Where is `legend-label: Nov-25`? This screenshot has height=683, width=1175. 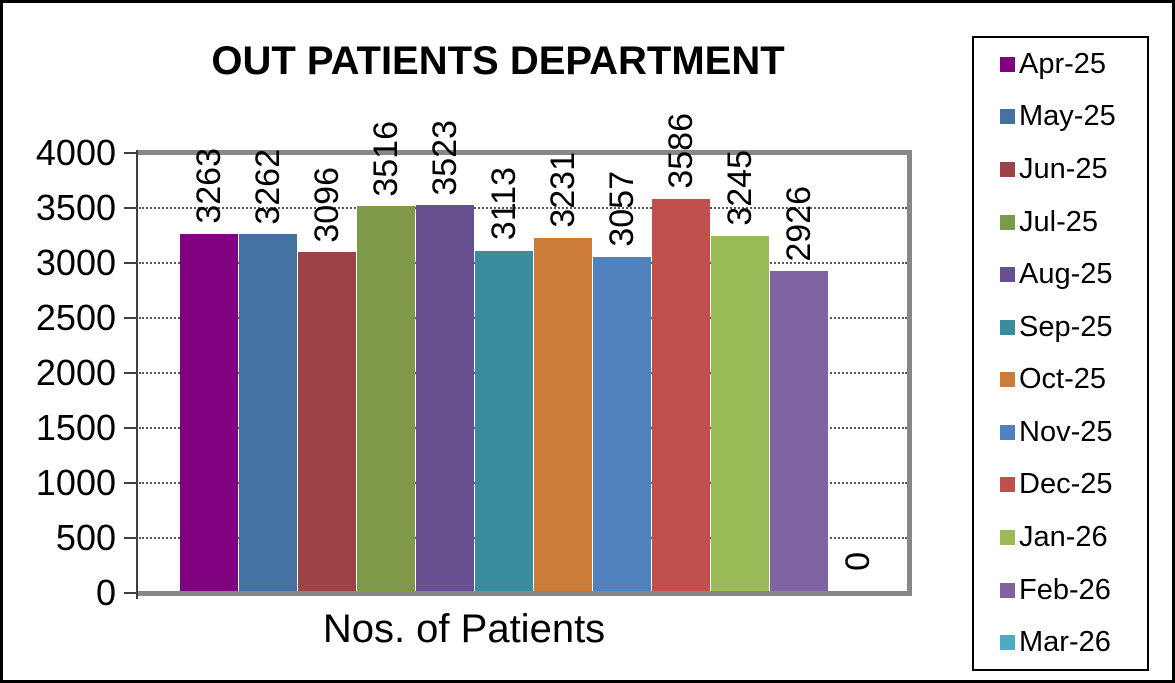
legend-label: Nov-25 is located at coordinates (1066, 431).